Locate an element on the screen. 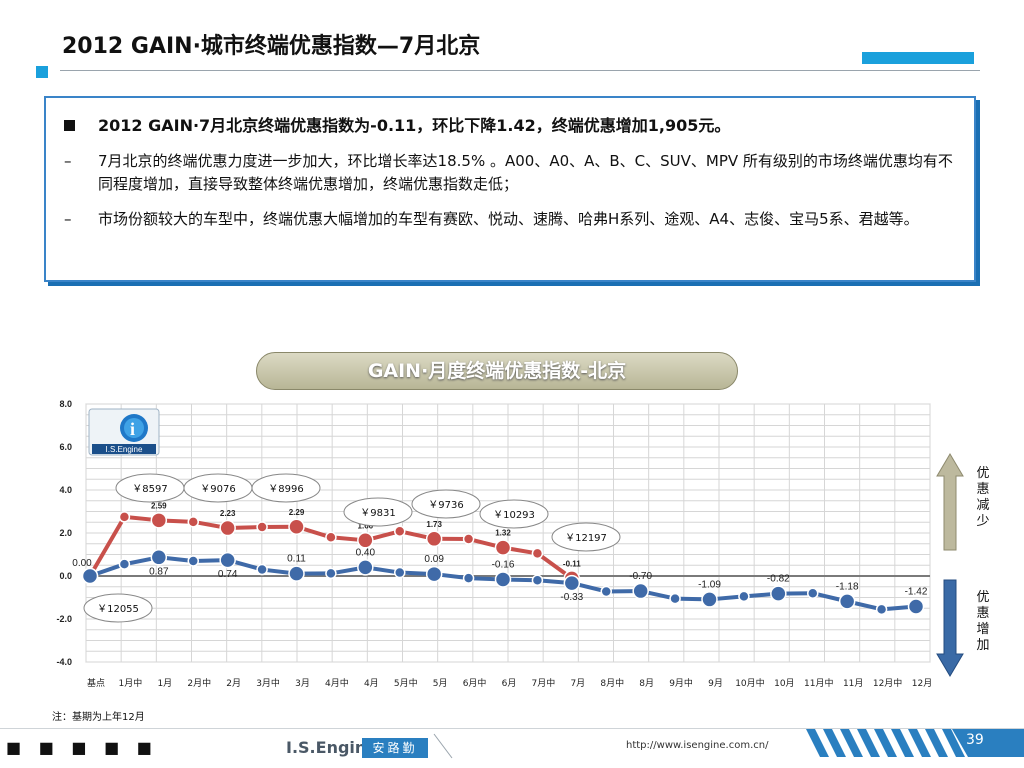 The image size is (1024, 768). page-title: 2012 GAIN·城市终端优惠指数—7月北京 is located at coordinates (271, 46).